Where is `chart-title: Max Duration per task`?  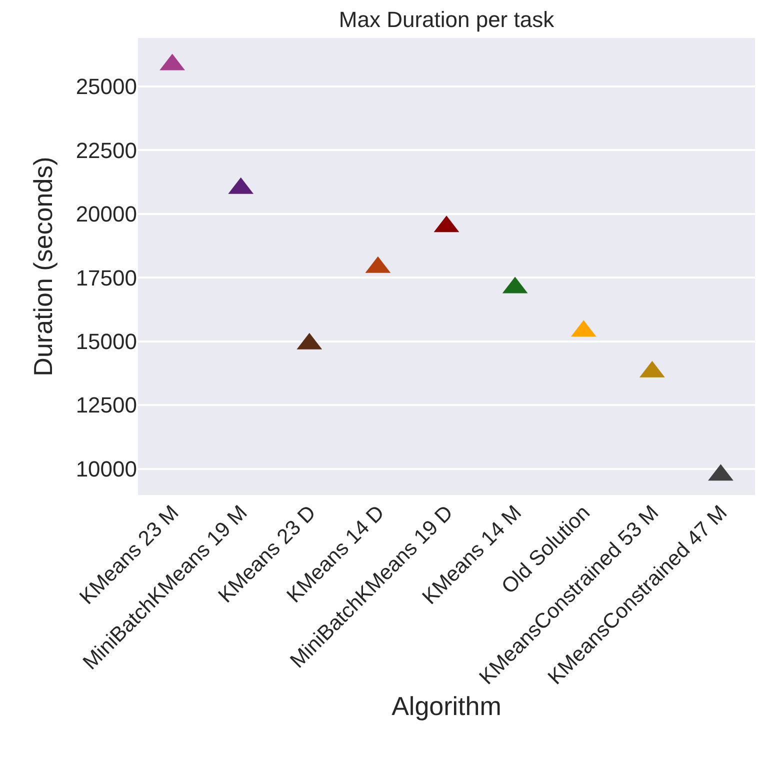
chart-title: Max Duration per task is located at coordinates (447, 19).